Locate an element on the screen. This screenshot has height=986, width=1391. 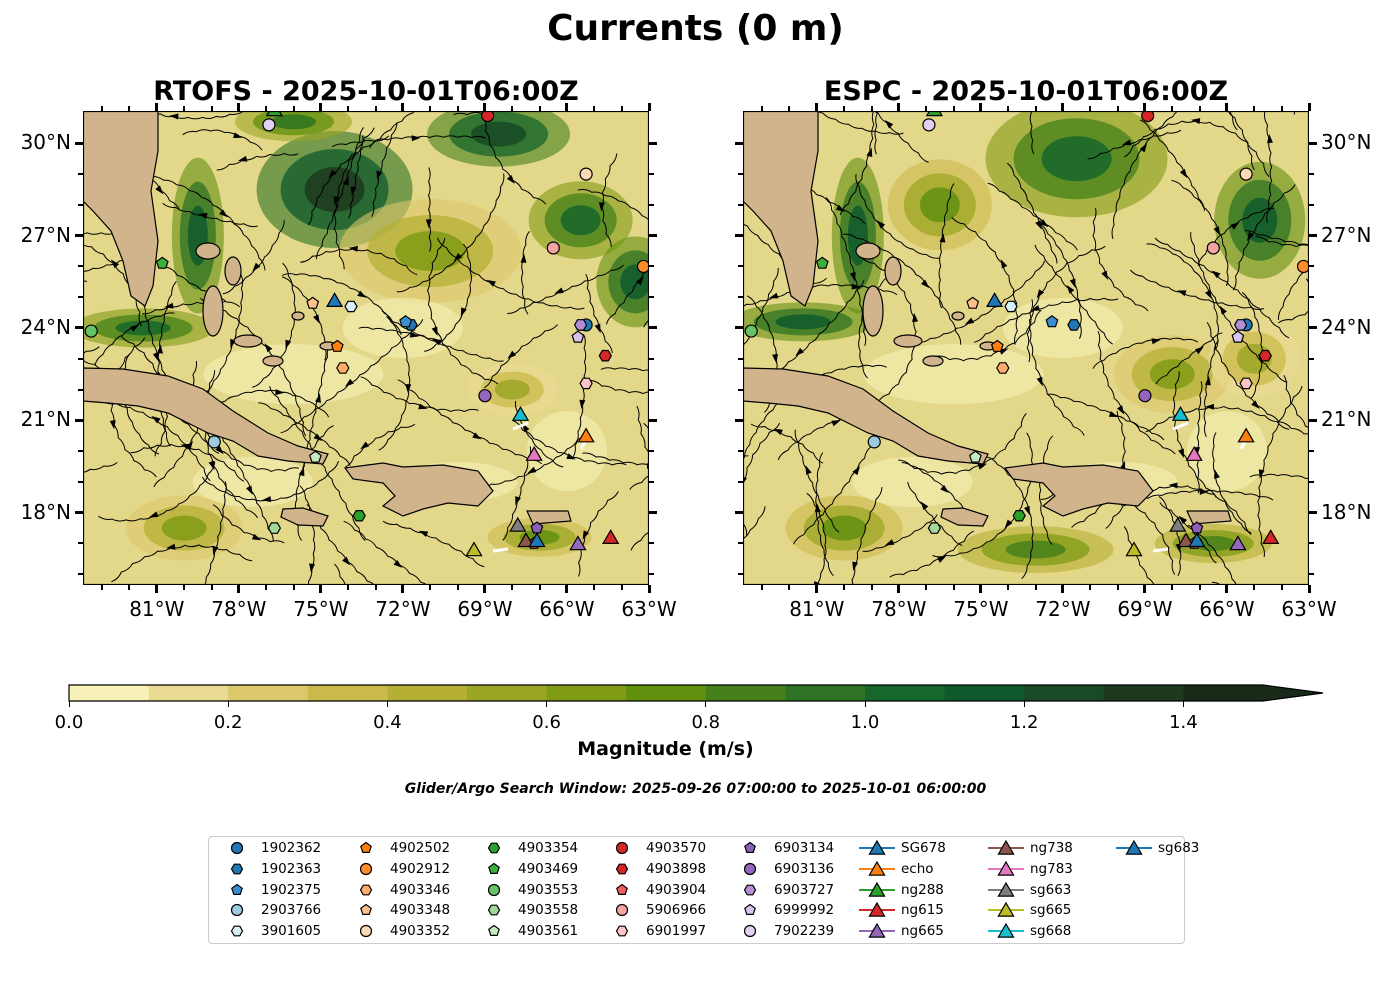
lon-label: 81°W is located at coordinates (157, 609).